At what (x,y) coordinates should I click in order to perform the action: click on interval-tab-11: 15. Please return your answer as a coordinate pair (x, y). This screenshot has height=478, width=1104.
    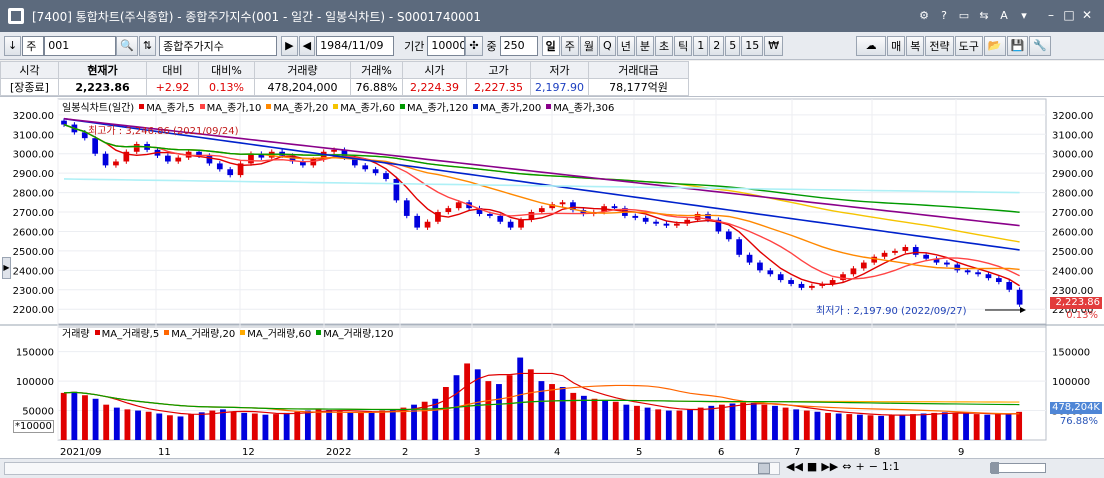
    Looking at the image, I should click on (752, 45).